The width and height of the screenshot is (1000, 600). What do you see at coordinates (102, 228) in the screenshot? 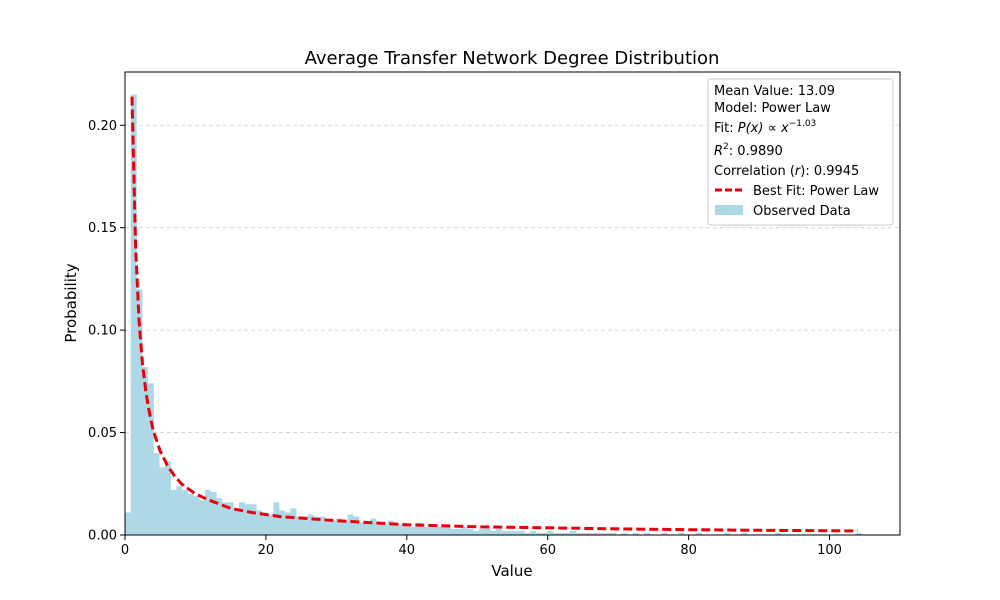
I see `y-tick-label: 0.15` at bounding box center [102, 228].